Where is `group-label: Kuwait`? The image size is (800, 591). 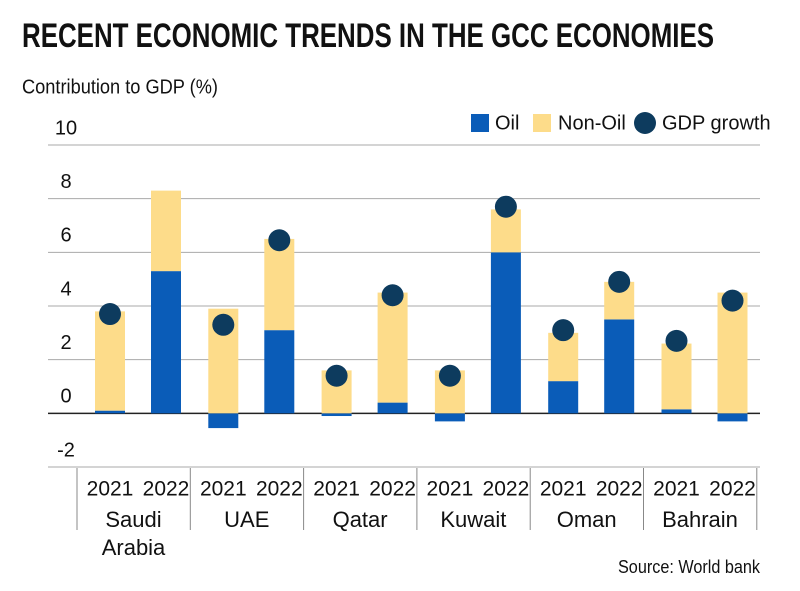 group-label: Kuwait is located at coordinates (473, 519).